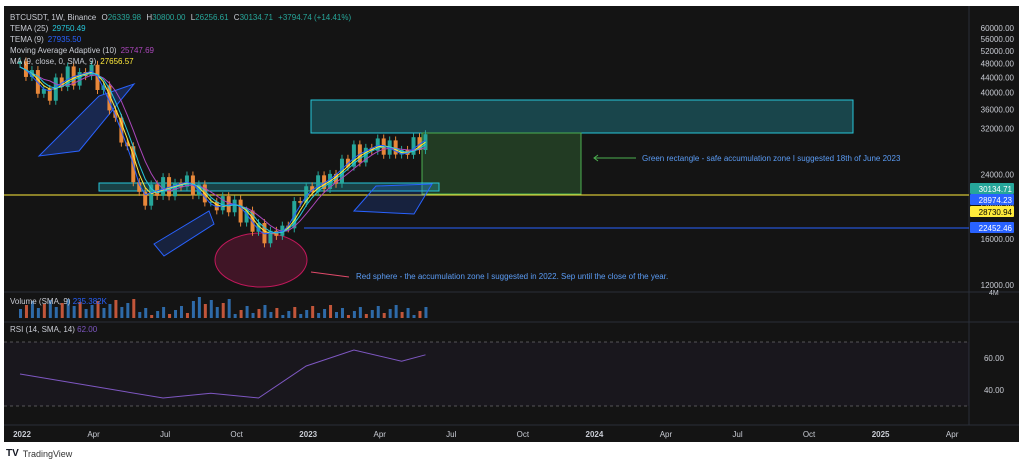 The width and height of the screenshot is (1023, 466). What do you see at coordinates (165, 434) in the screenshot?
I see `time-axis-label: Jul` at bounding box center [165, 434].